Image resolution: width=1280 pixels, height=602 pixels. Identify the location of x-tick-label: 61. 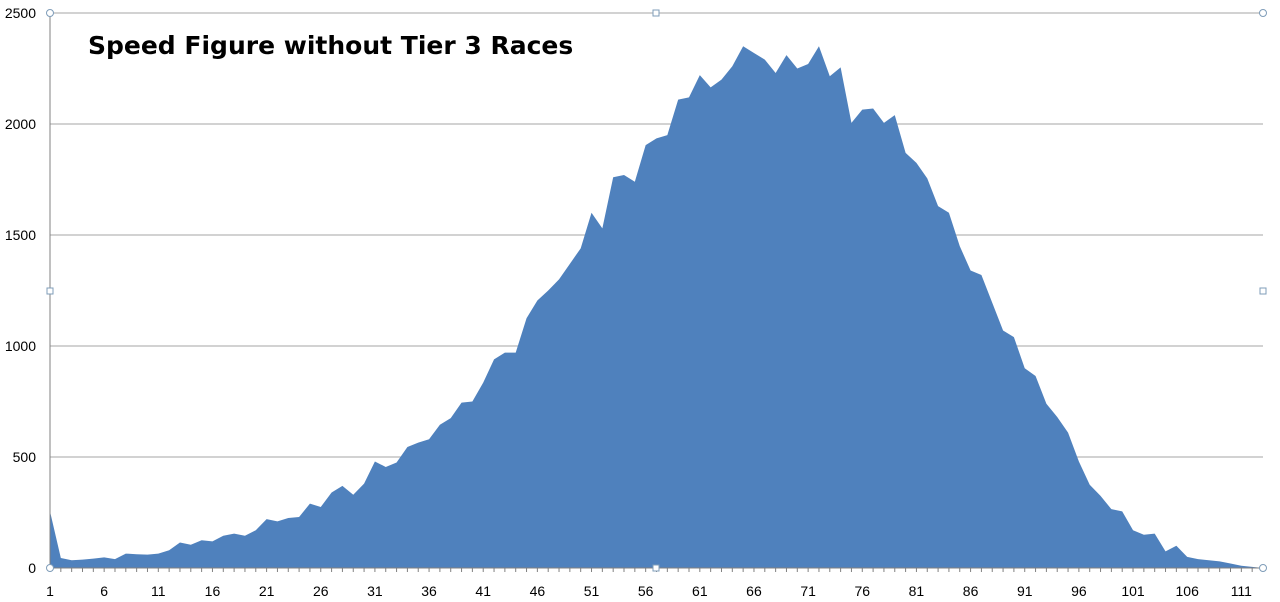
(700, 591).